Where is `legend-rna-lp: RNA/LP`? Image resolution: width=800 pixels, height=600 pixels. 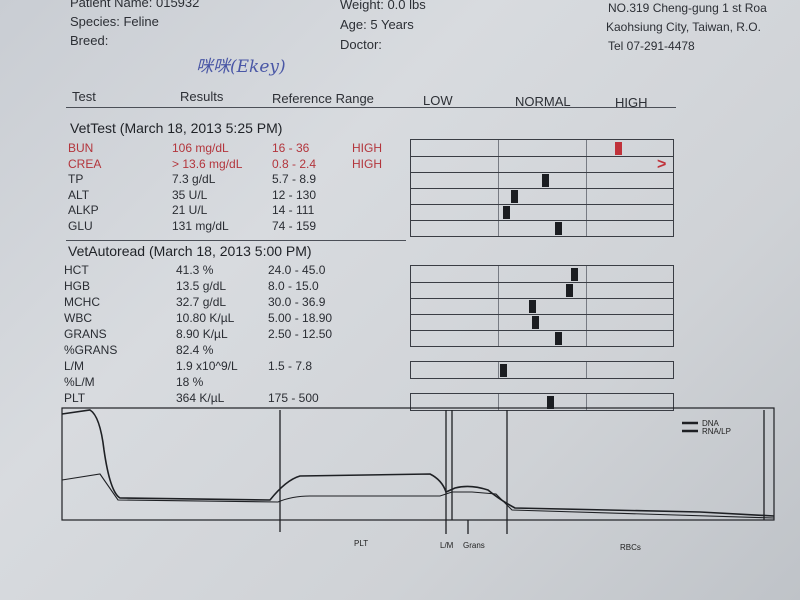
legend-rna-lp: RNA/LP is located at coordinates (716, 431).